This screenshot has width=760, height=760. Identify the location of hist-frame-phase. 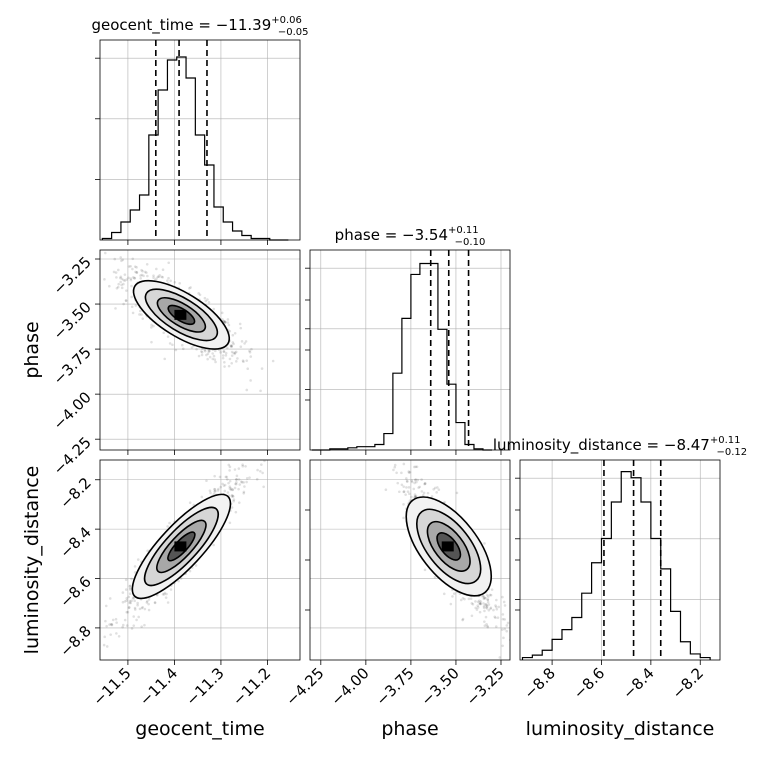
(410, 350).